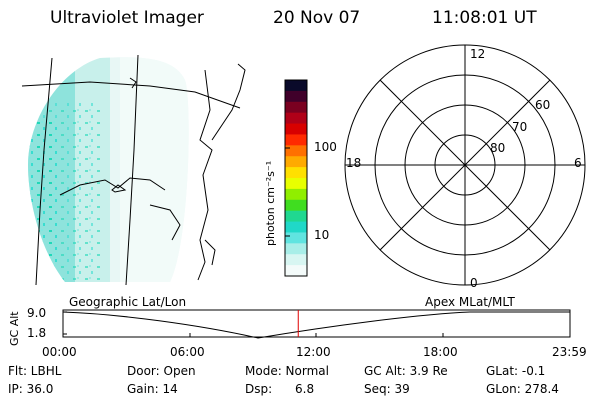 This screenshot has width=600, height=400. What do you see at coordinates (35, 371) in the screenshot?
I see `info-flt: Flt: LBHL` at bounding box center [35, 371].